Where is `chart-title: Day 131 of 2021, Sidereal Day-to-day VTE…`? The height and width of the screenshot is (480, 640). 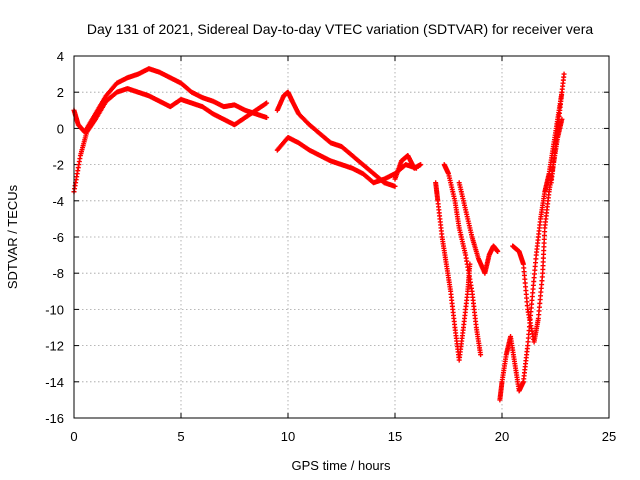
chart-title: Day 131 of 2021, Sidereal Day-to-day VTE… is located at coordinates (340, 29).